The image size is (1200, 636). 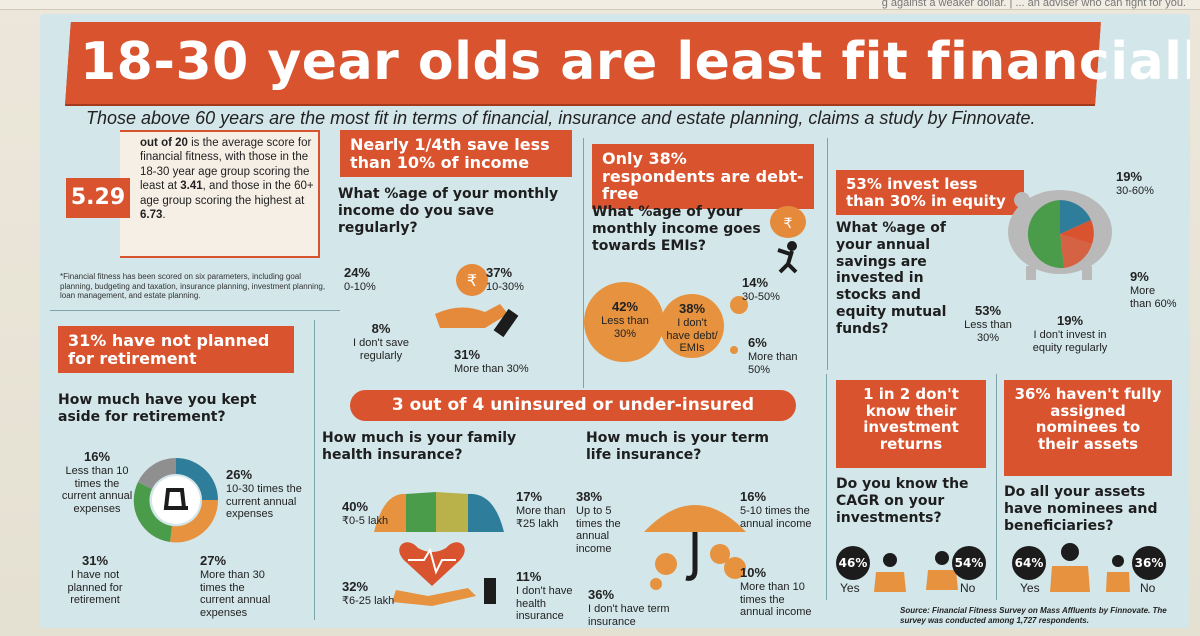 I want to click on debt-item-4: 6% More than 50%, so click(x=778, y=355).